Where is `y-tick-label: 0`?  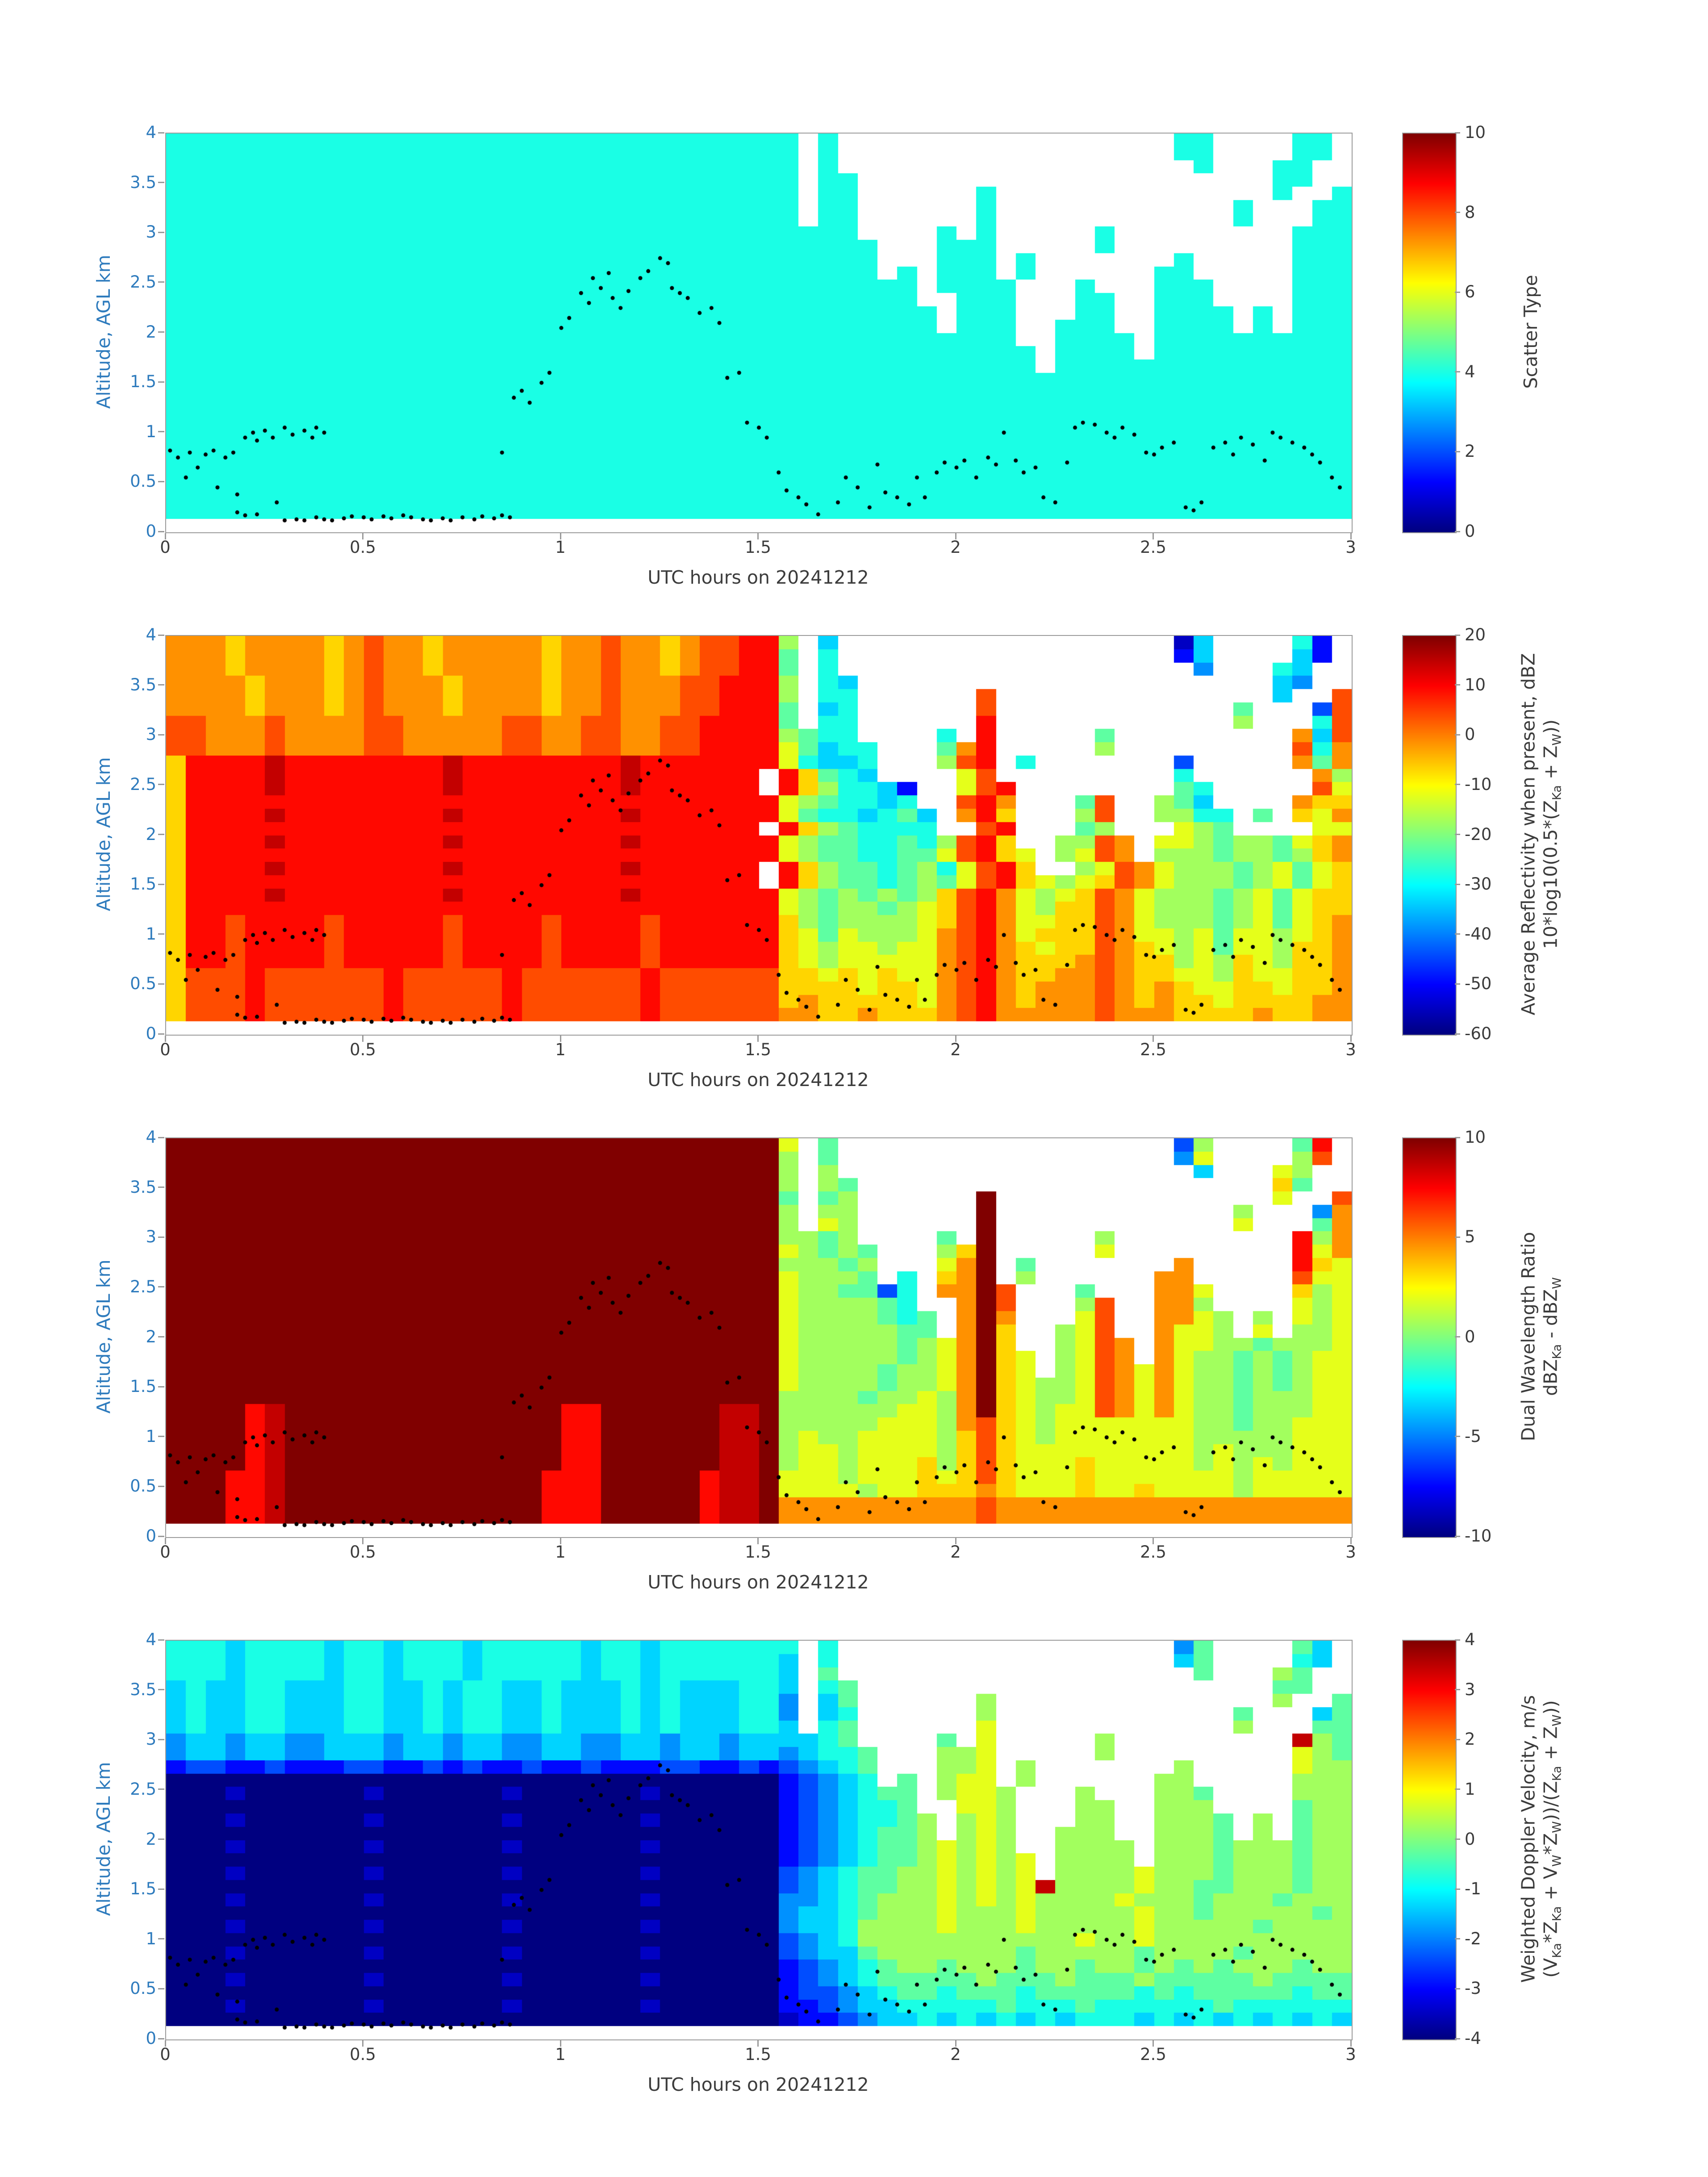
y-tick-label: 0 is located at coordinates (151, 531).